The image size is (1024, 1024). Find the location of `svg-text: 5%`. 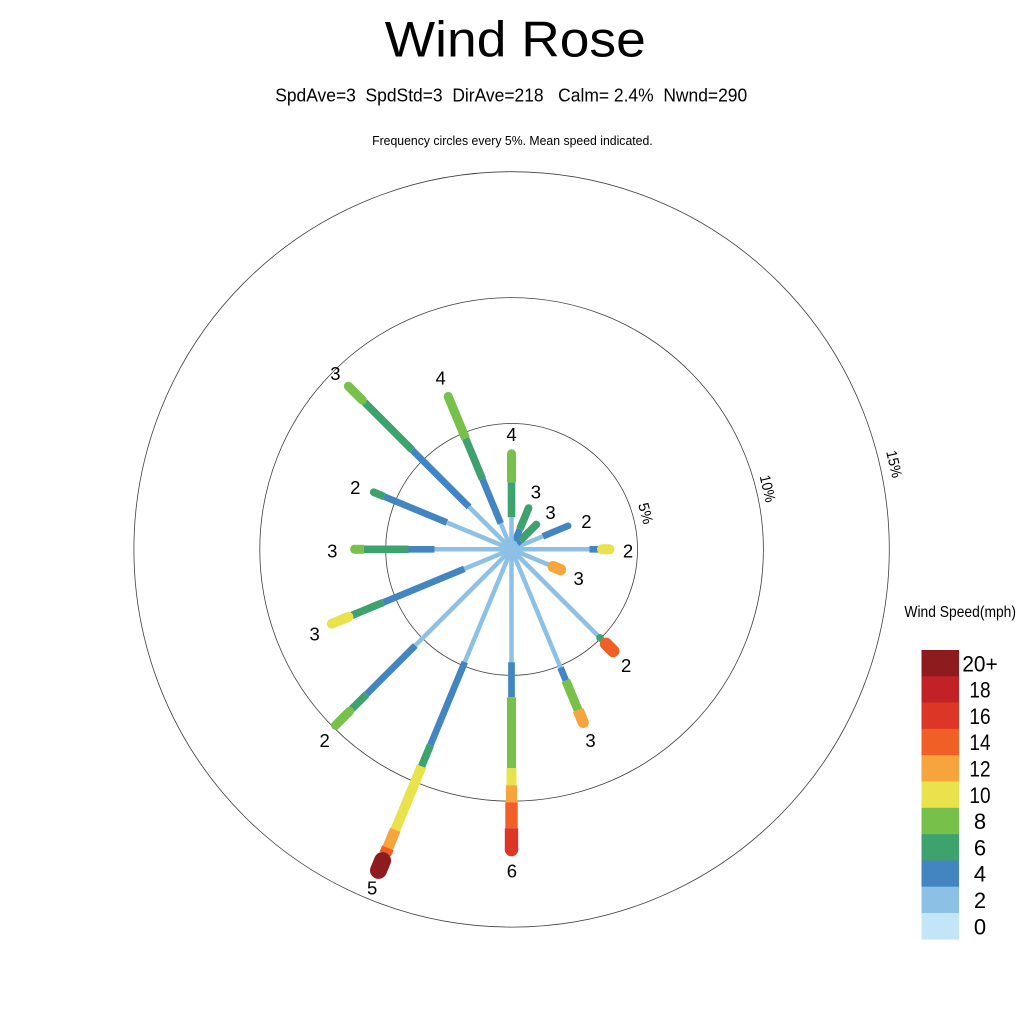

svg-text: 5% is located at coordinates (645, 513).